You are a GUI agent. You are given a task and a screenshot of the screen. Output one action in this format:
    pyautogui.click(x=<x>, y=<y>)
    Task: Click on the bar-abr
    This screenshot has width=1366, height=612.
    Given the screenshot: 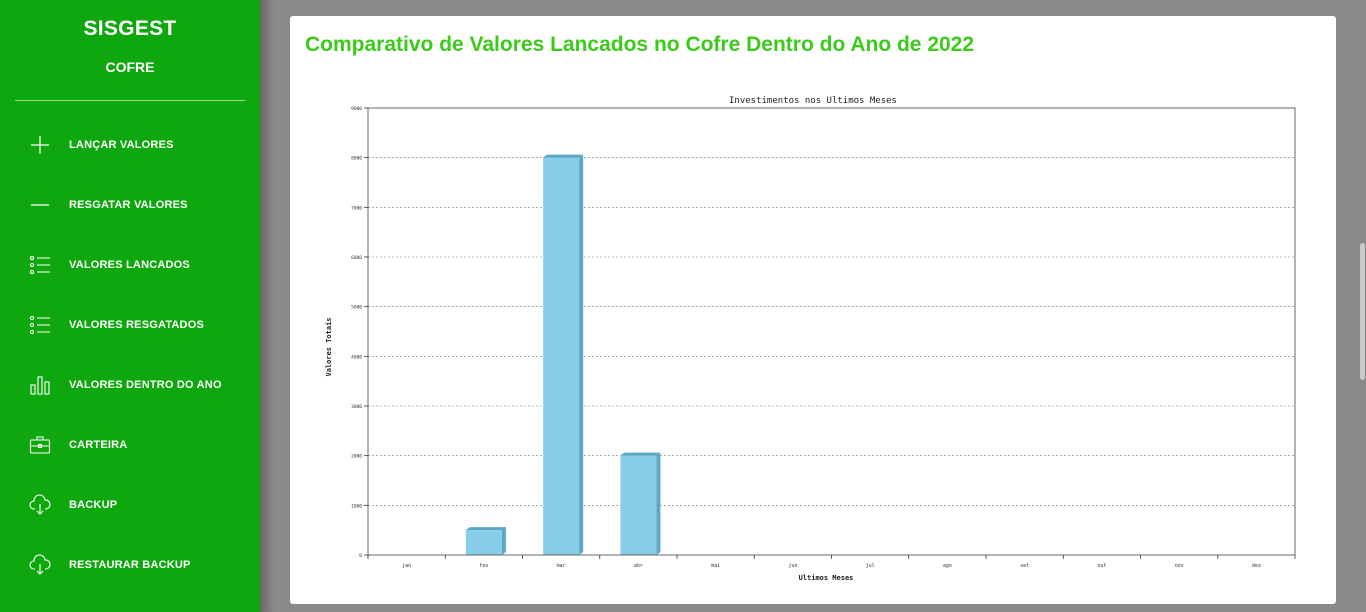 What is the action you would take?
    pyautogui.click(x=640, y=504)
    